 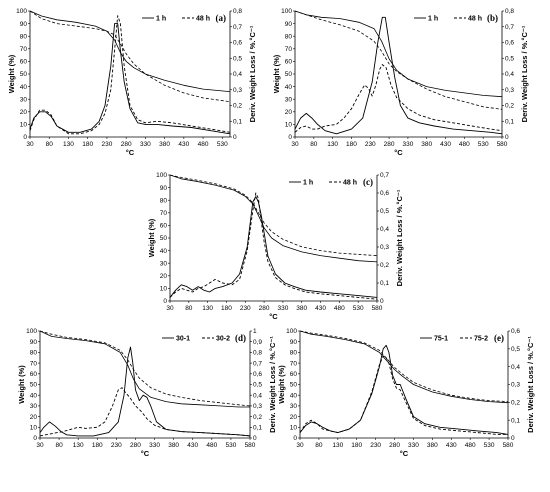 What do you see at coordinates (183, 339) in the screenshot?
I see `legend-entry: 30-1` at bounding box center [183, 339].